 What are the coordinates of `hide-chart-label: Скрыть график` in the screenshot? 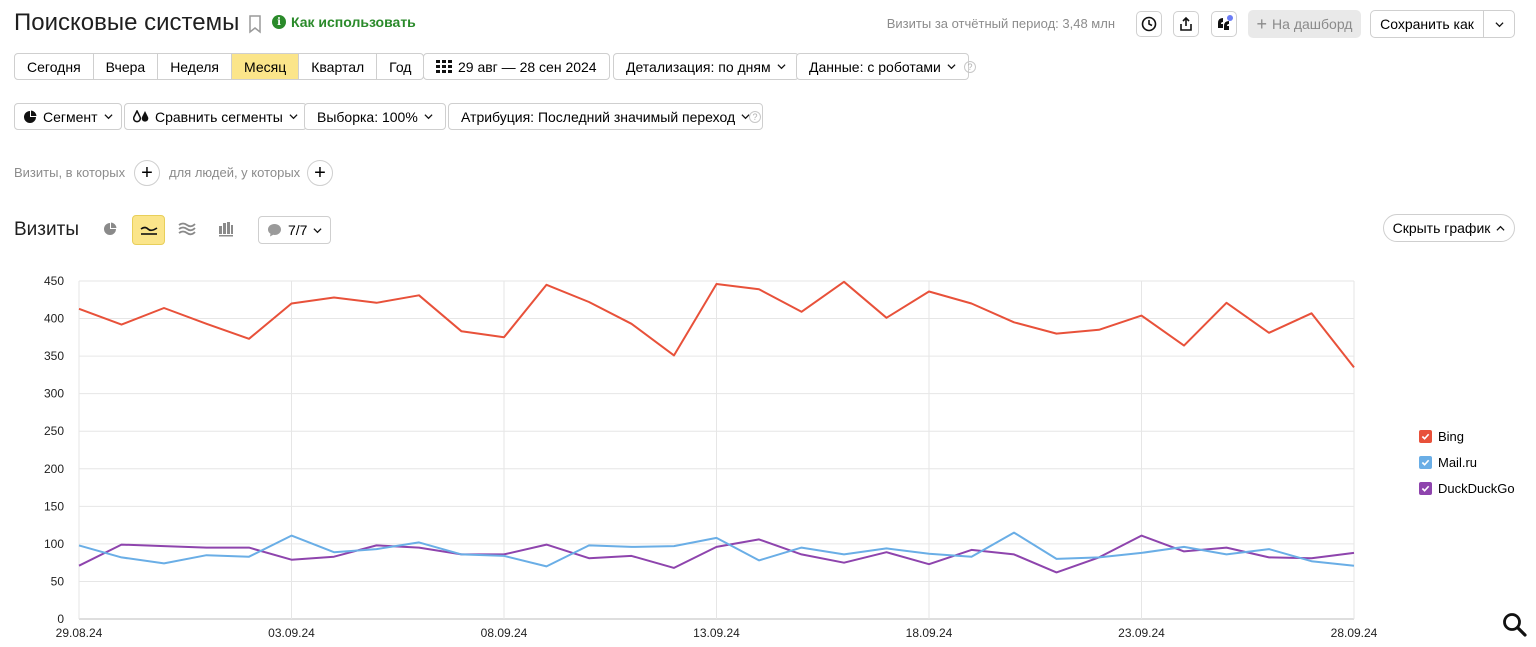 It's located at (1441, 228).